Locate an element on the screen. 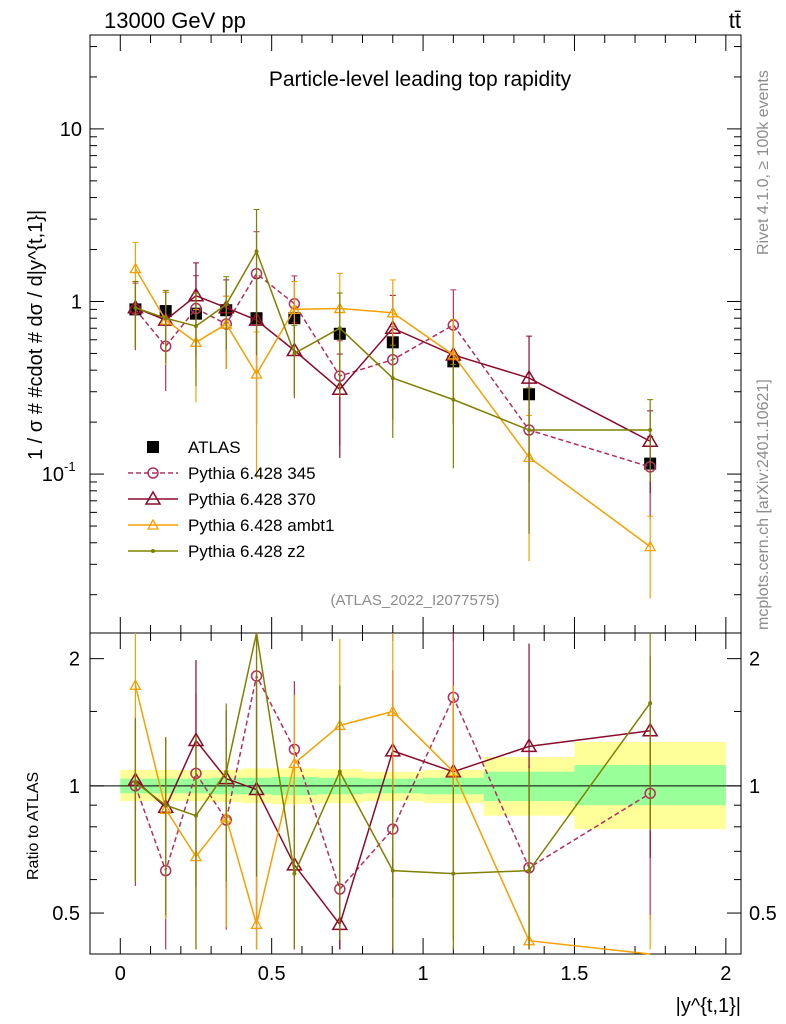 The height and width of the screenshot is (1024, 786). x-tick-label: 0.5 is located at coordinates (272, 974).